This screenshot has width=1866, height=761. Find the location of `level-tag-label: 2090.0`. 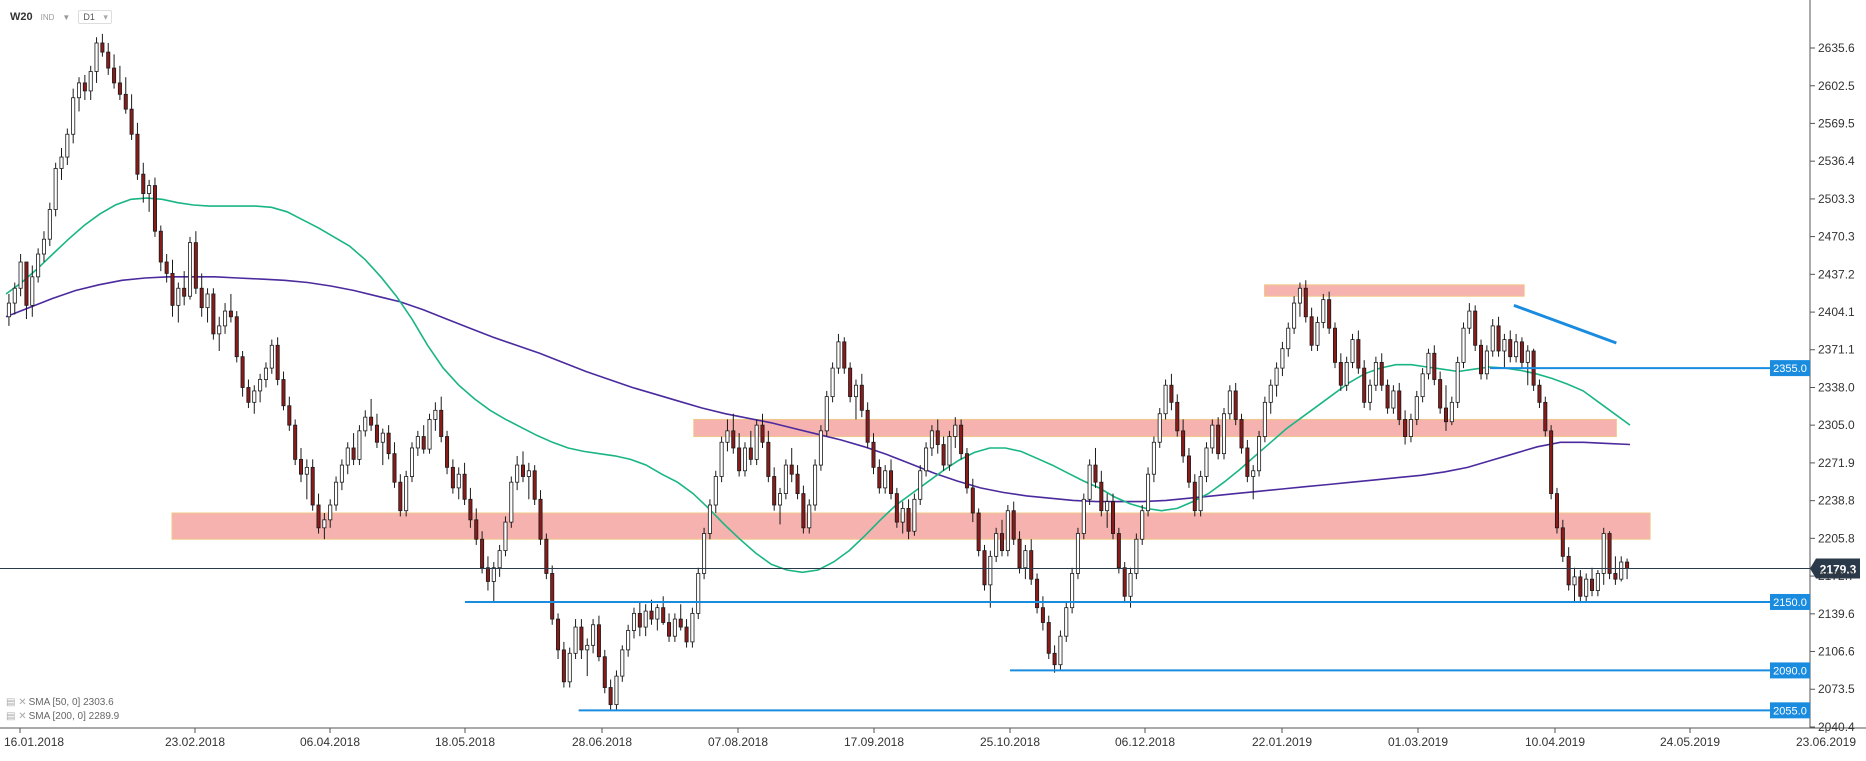

level-tag-label: 2090.0 is located at coordinates (1790, 671).